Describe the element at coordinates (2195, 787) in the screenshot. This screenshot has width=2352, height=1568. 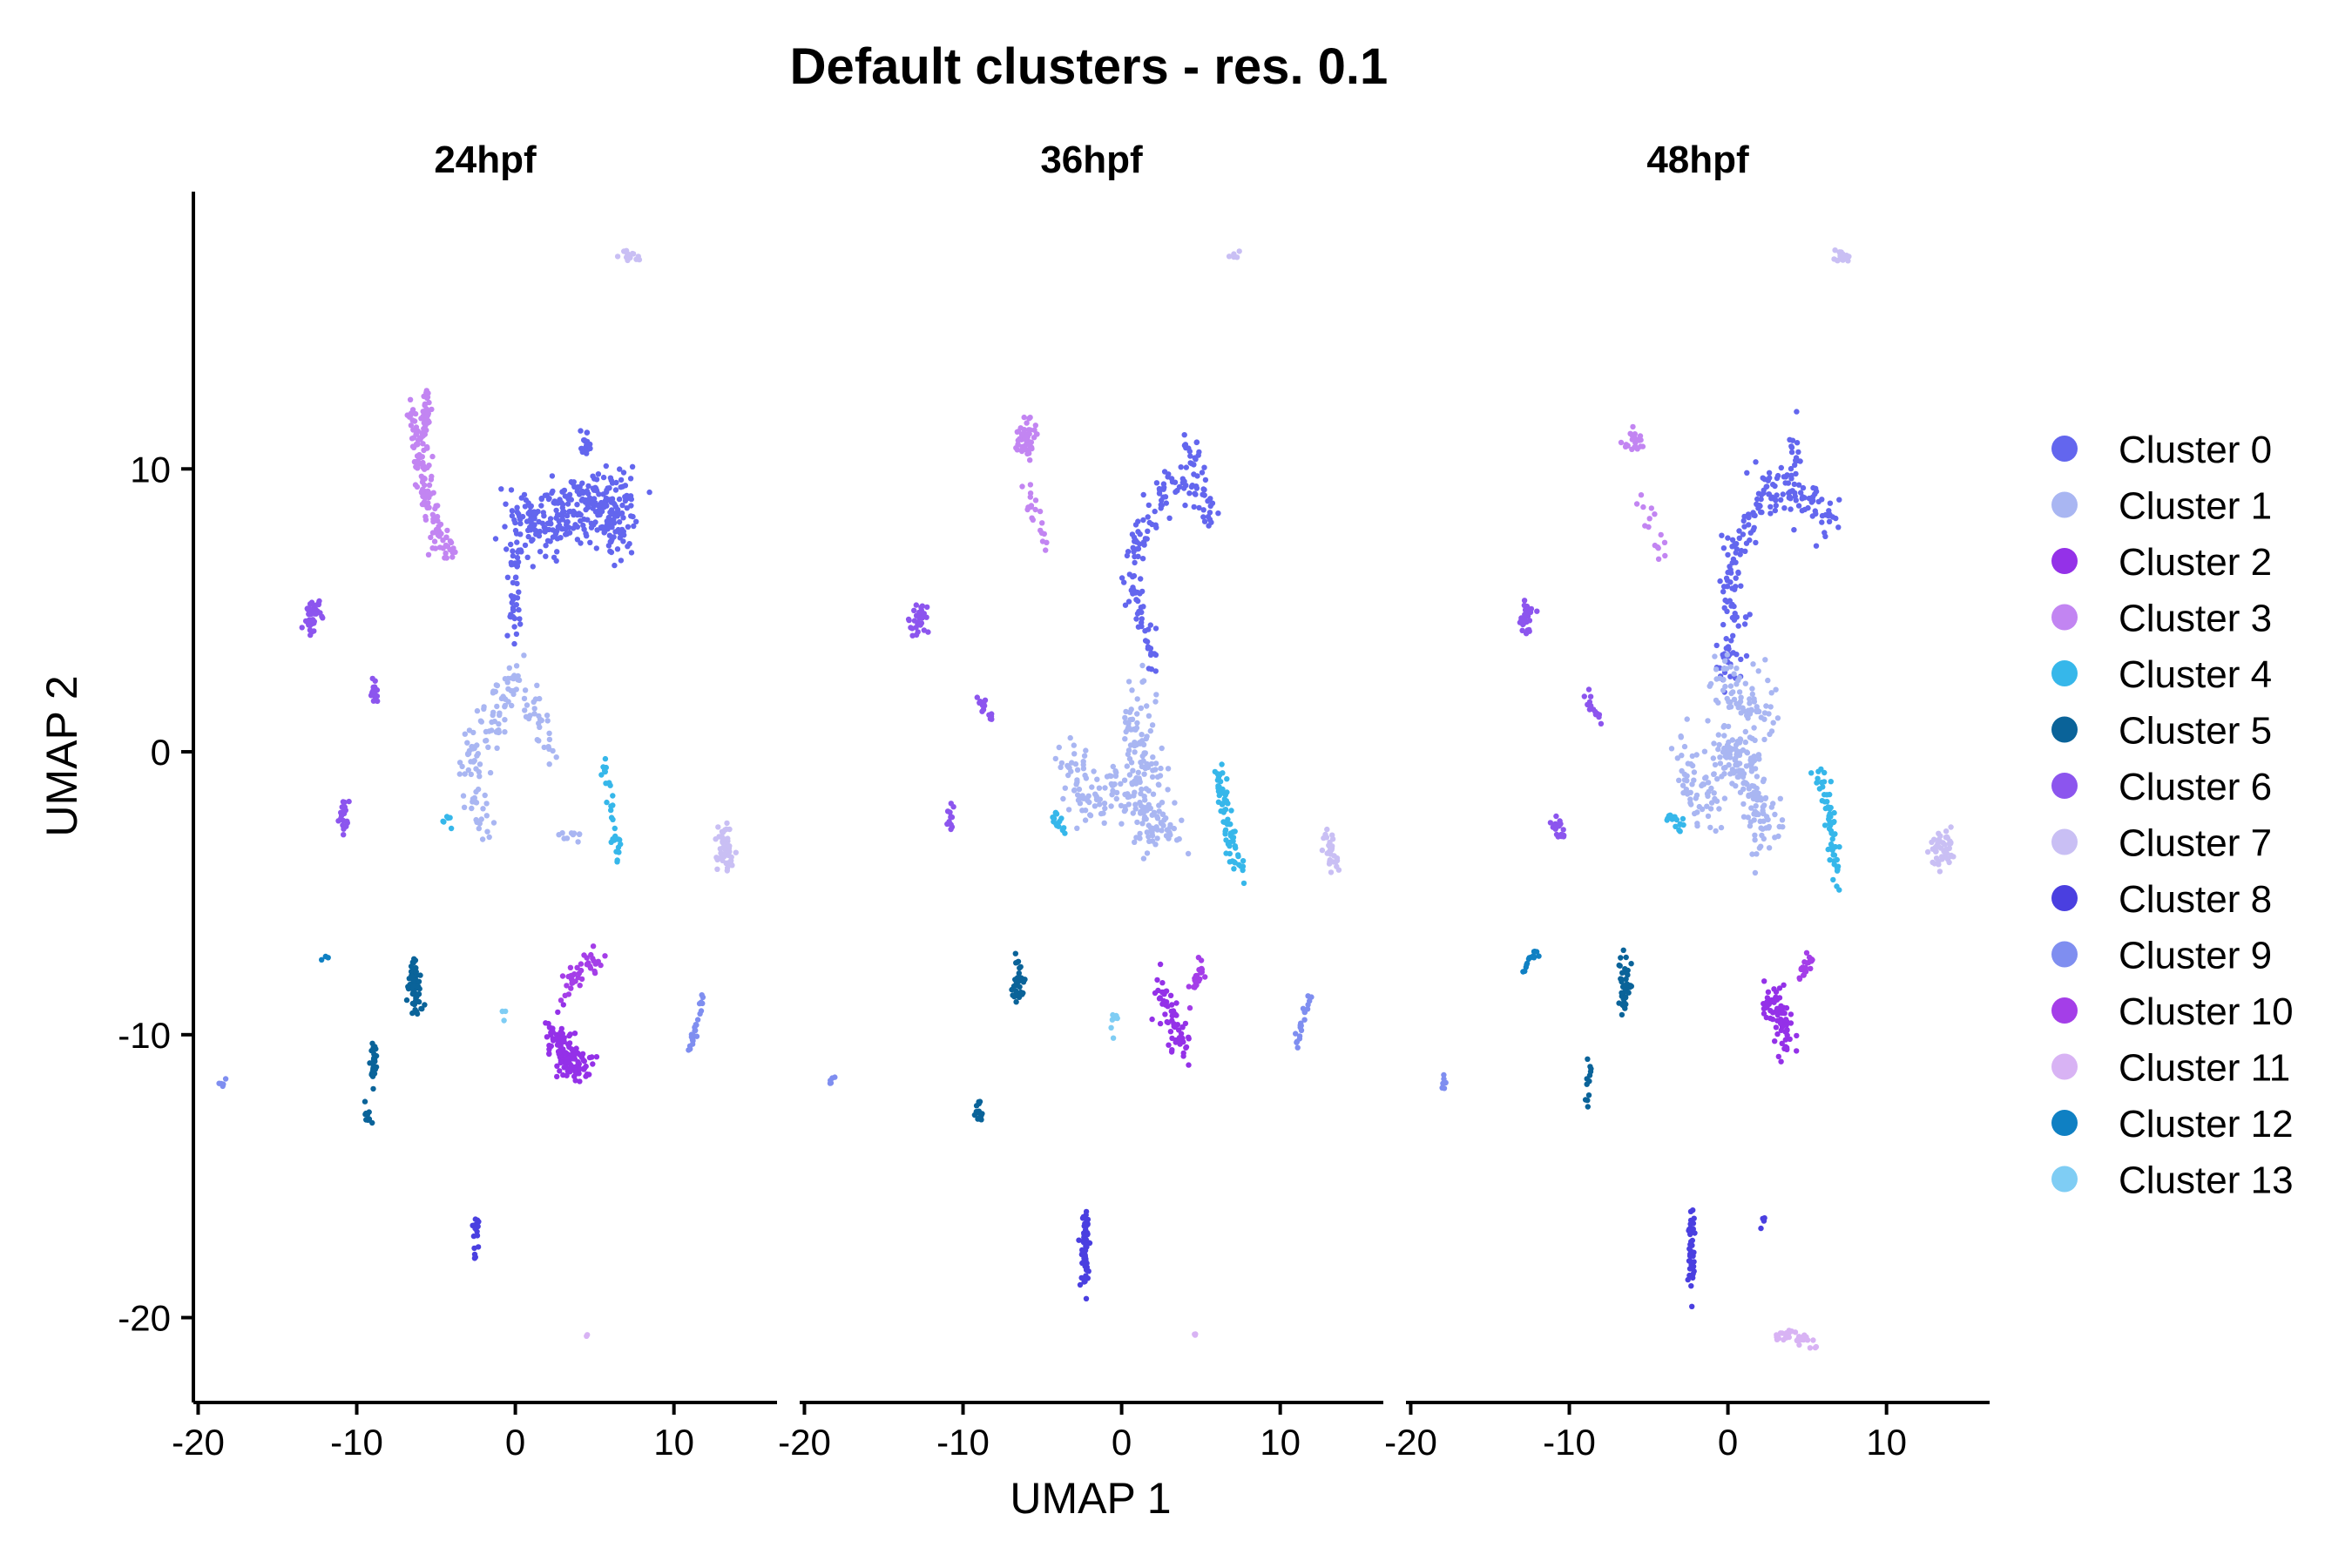
I see `legend-label: Cluster 6` at that location.